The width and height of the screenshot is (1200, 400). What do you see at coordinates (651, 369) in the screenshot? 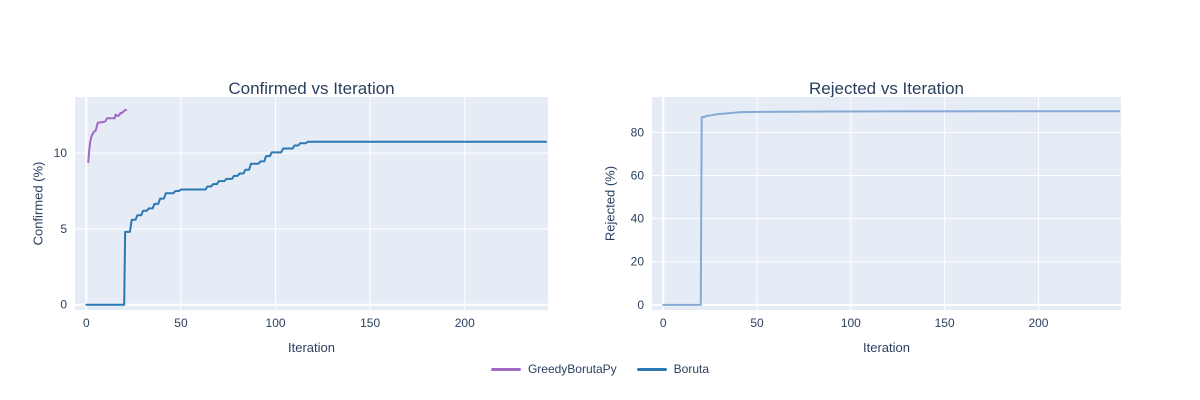
I see `legend-line-swatch-blue` at bounding box center [651, 369].